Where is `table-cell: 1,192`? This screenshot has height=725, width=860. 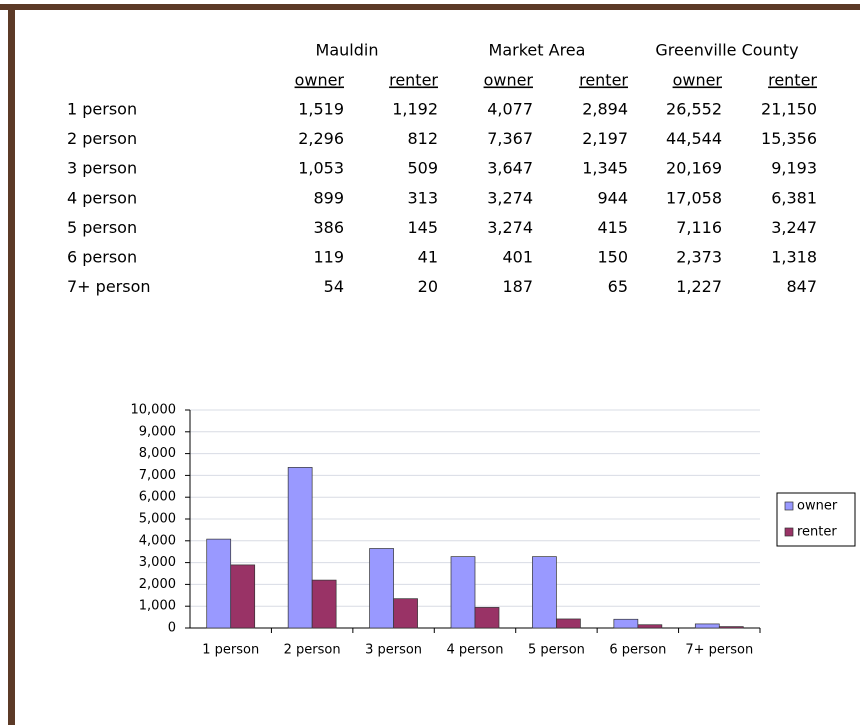
table-cell: 1,192 is located at coordinates (415, 109).